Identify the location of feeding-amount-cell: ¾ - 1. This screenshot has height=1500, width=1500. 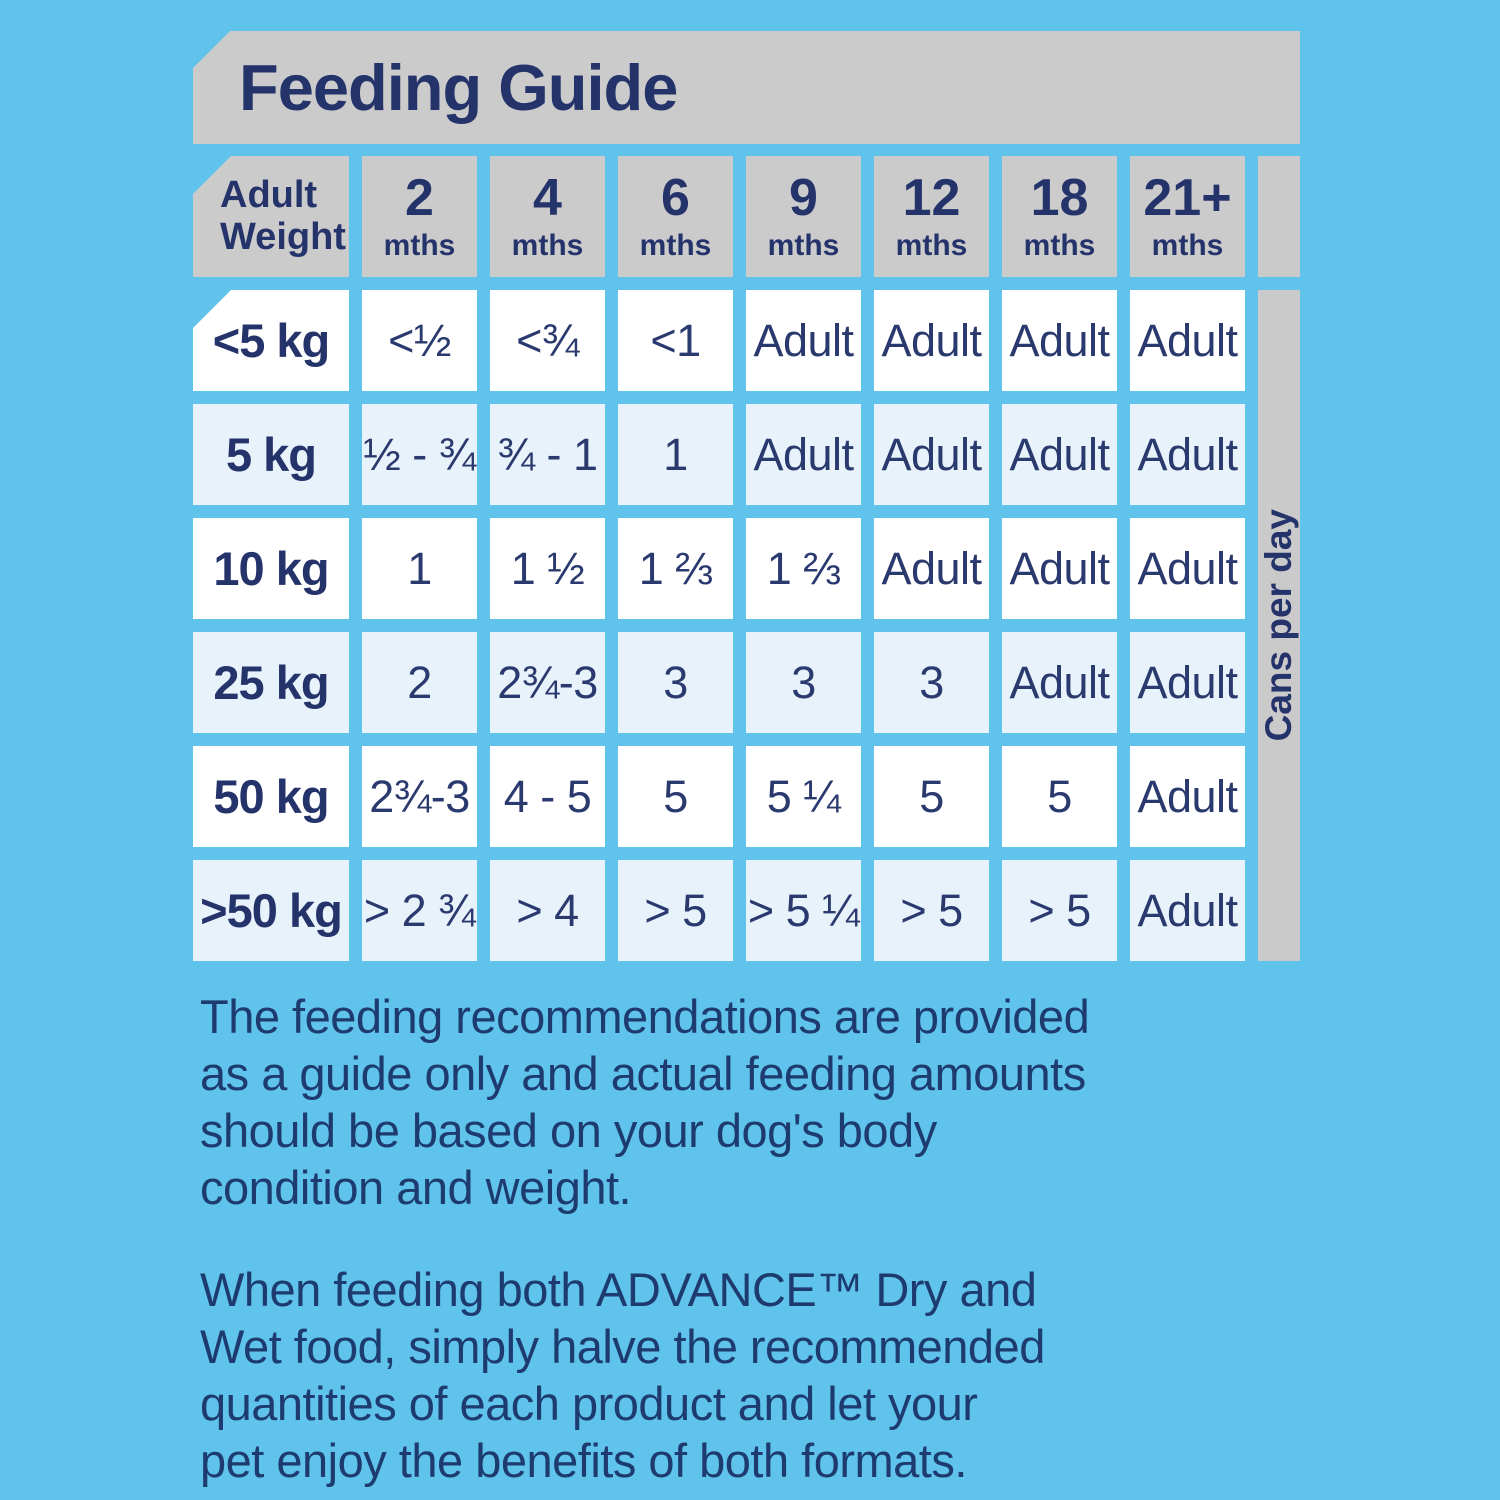
(547, 454).